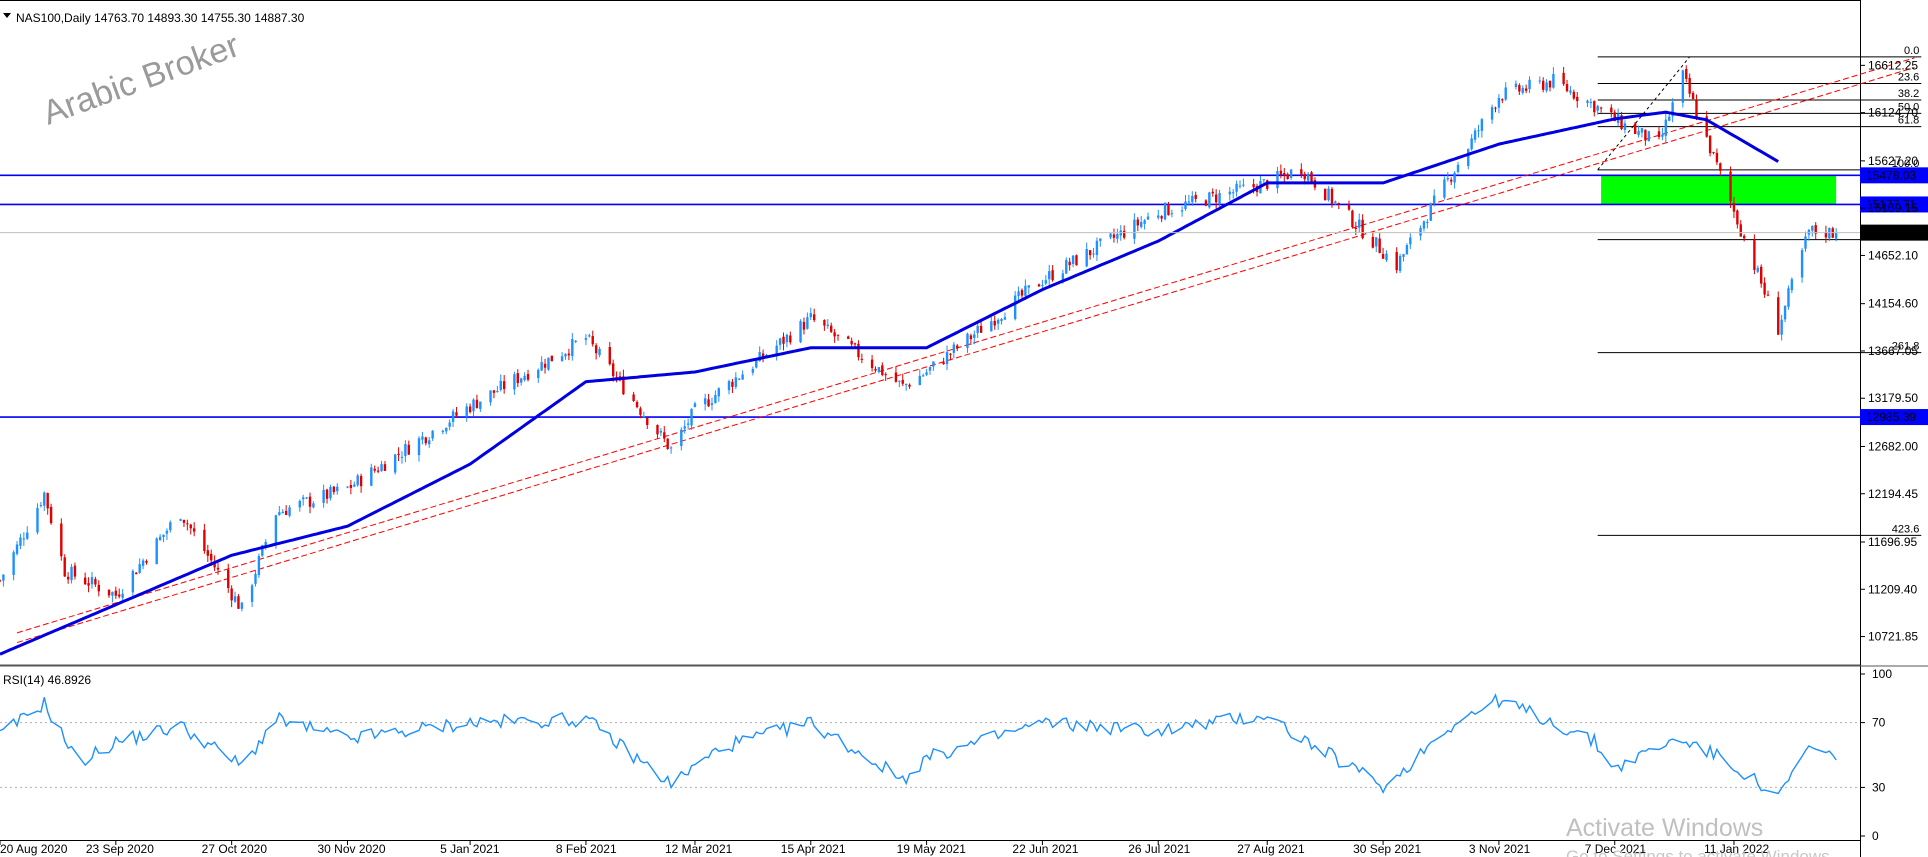 The width and height of the screenshot is (1928, 857). Describe the element at coordinates (1894, 175) in the screenshot. I see `horizontal-level-tag` at that location.